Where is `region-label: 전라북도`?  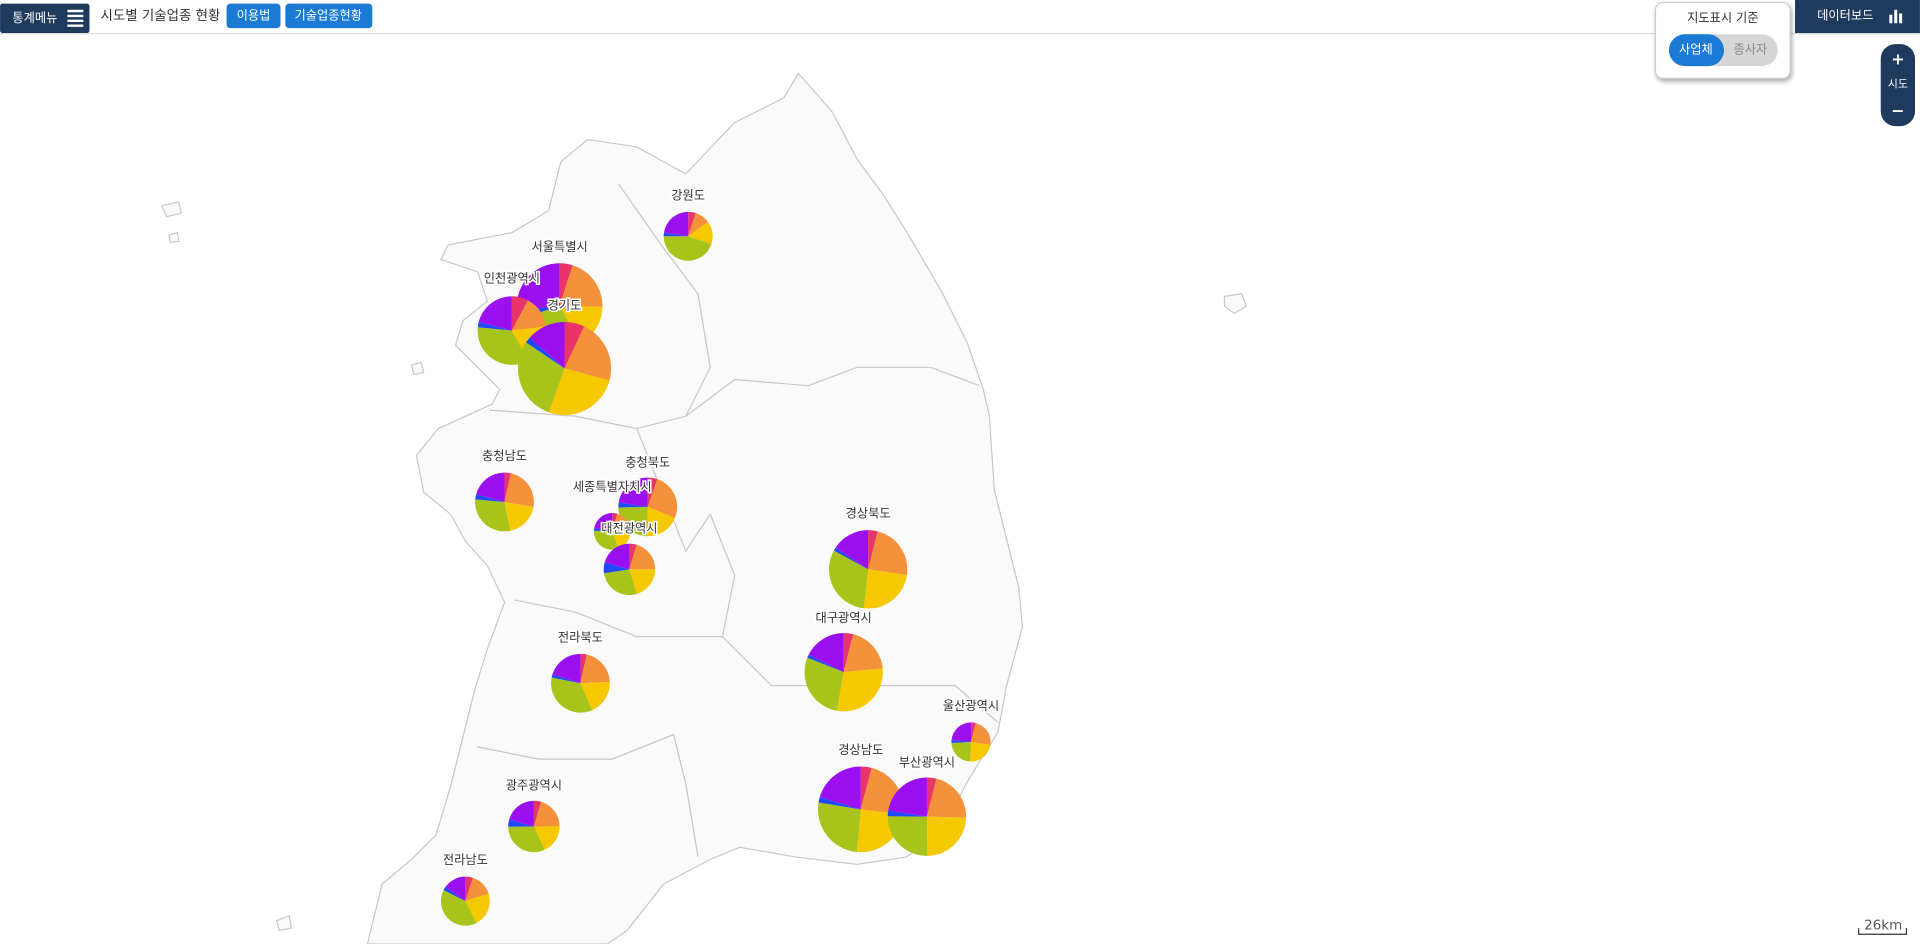
region-label: 전라북도 is located at coordinates (580, 637).